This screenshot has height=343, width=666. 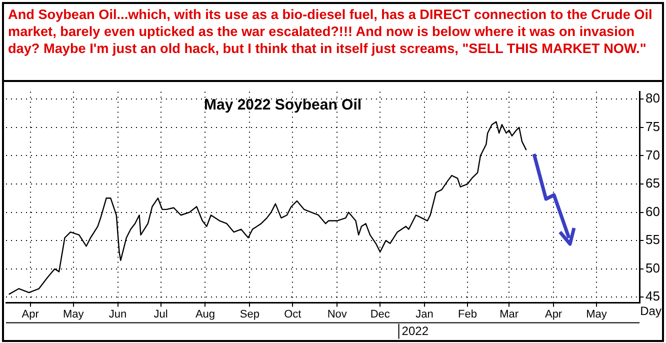 I want to click on x-tick-label: Jun, so click(x=117, y=314).